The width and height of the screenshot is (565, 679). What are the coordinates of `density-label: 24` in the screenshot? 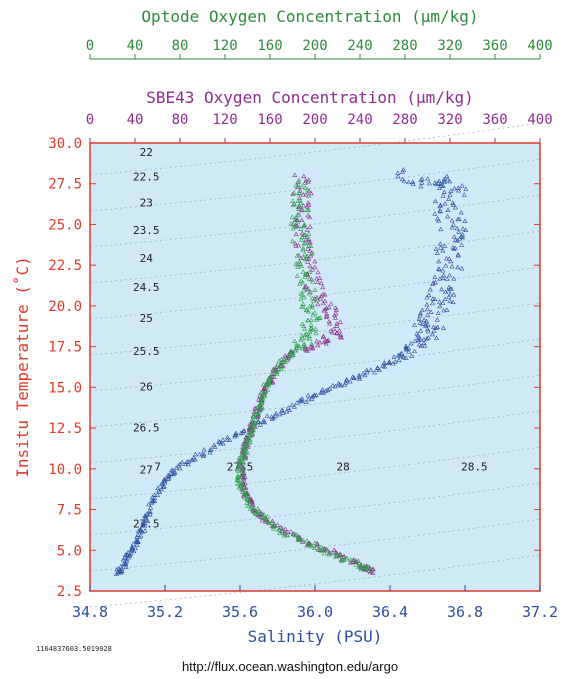 It's located at (147, 258).